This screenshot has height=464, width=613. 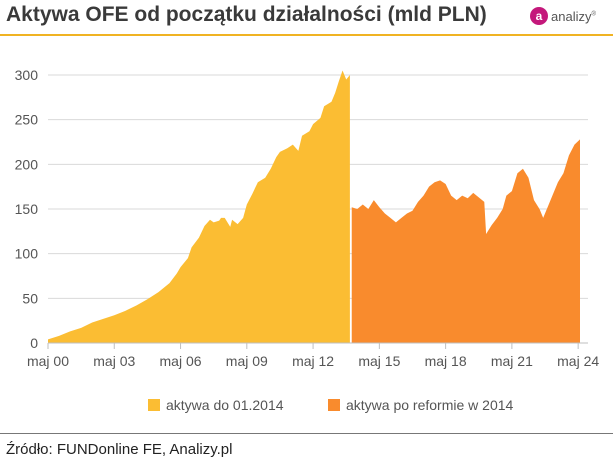 I want to click on y-tick-label: 250, so click(x=27, y=120).